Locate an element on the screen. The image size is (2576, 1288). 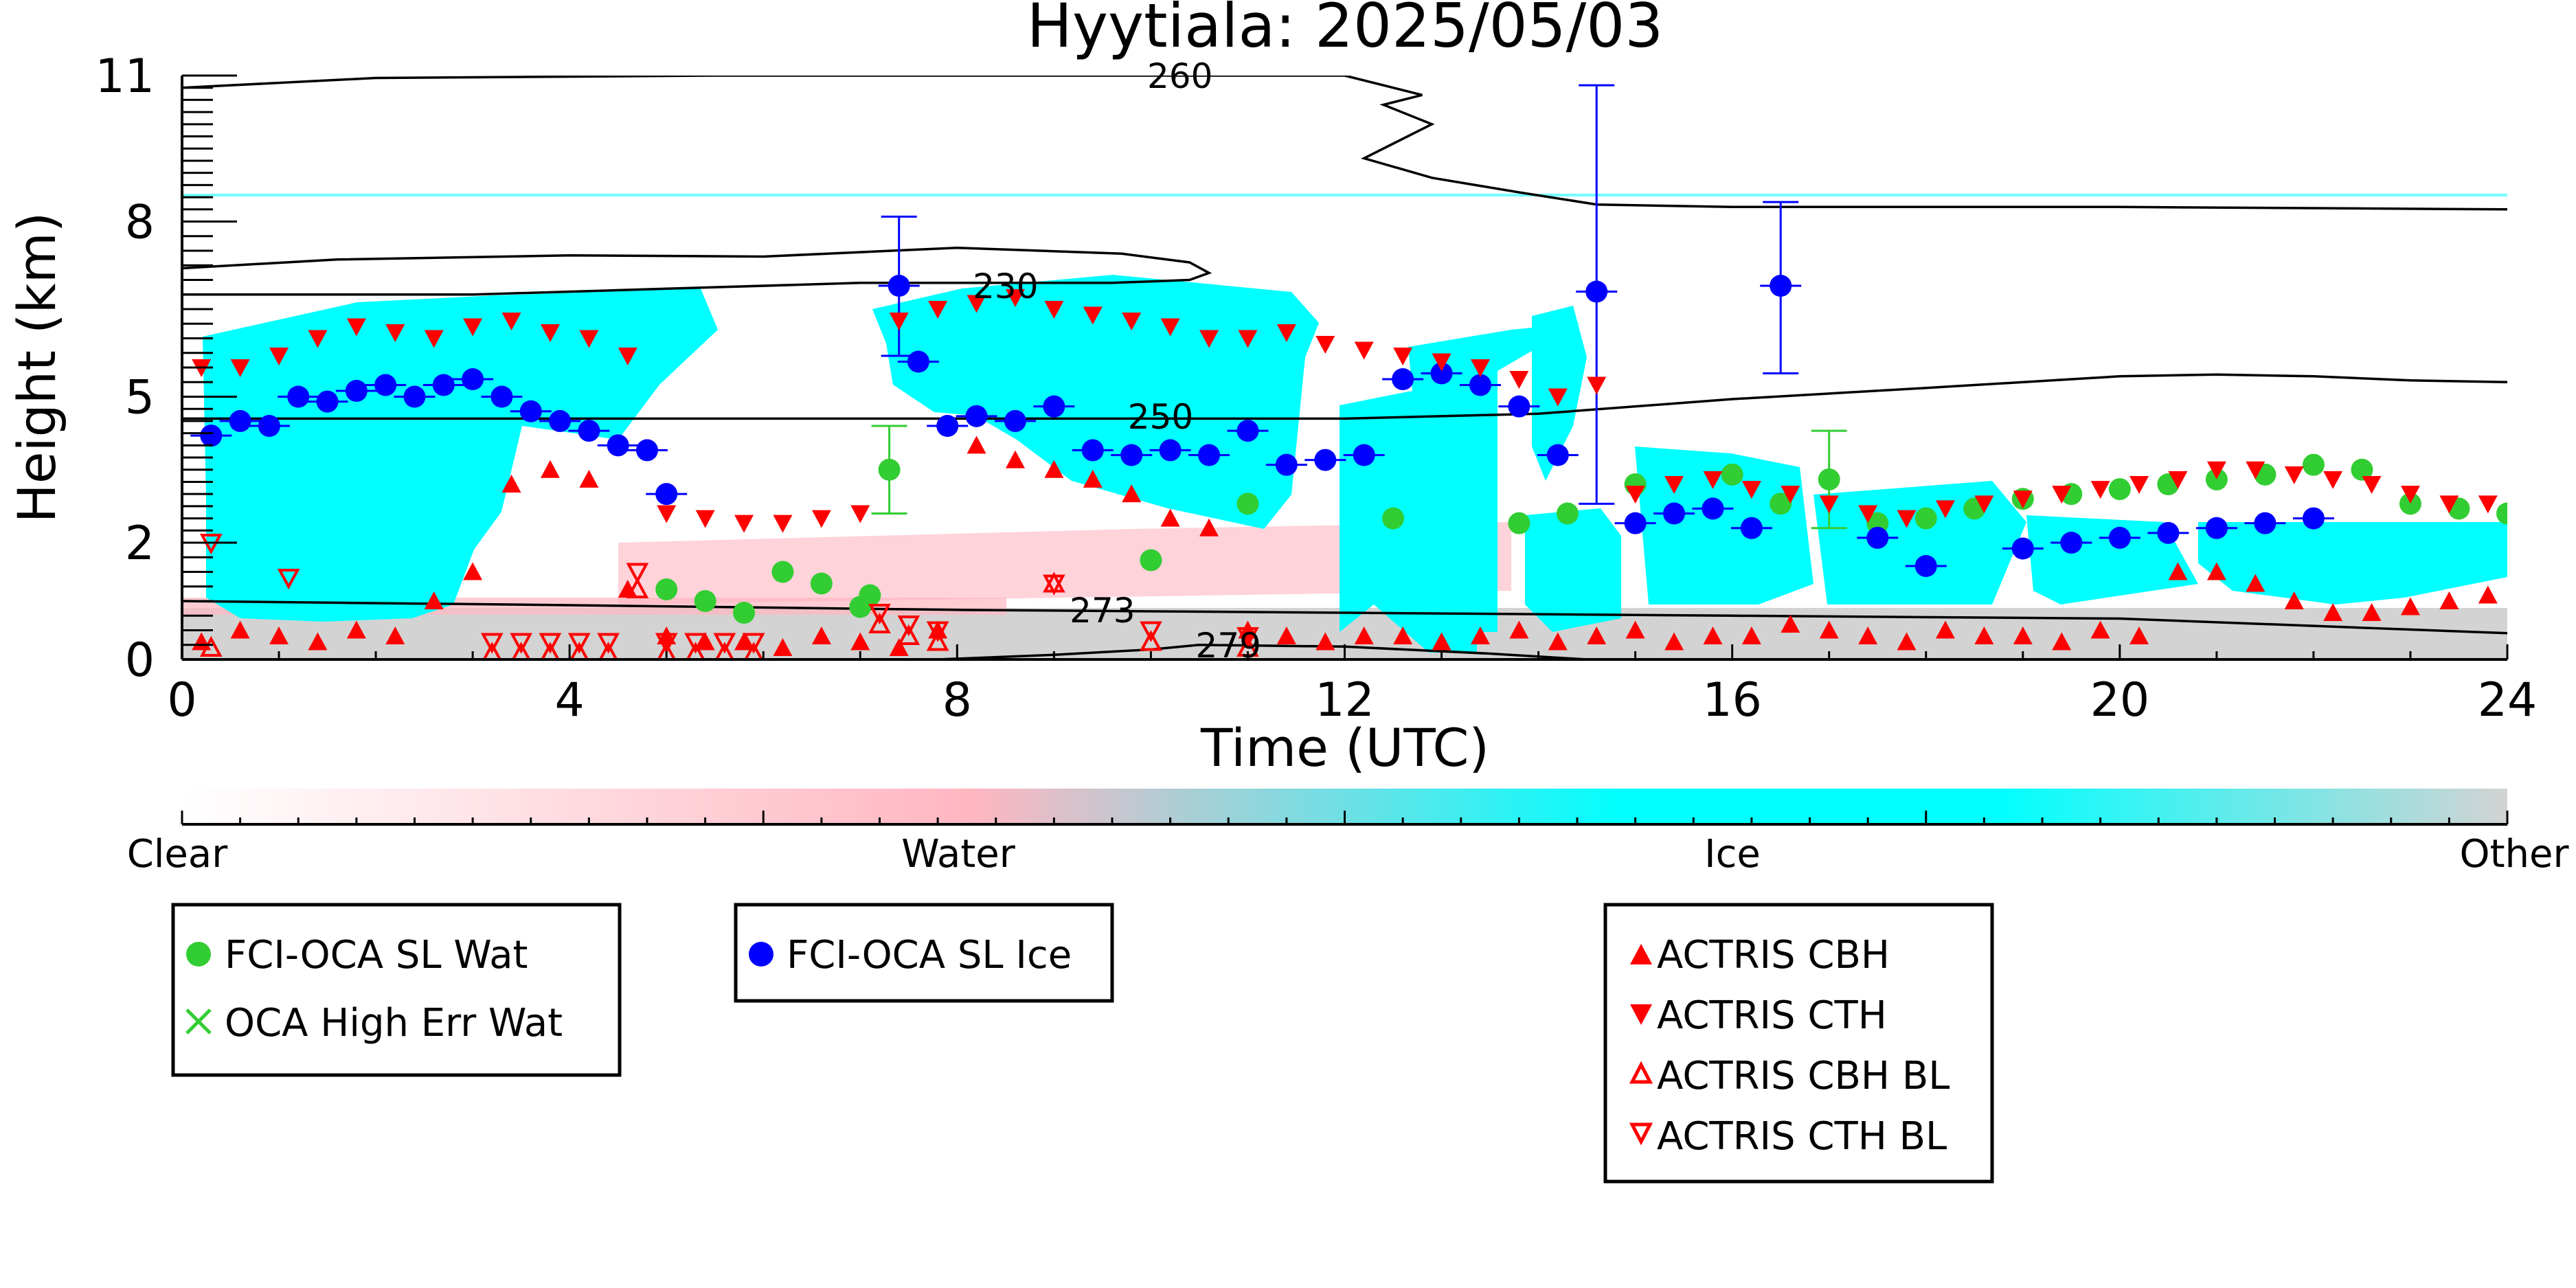
y-tick-label: 2 is located at coordinates (140, 544).